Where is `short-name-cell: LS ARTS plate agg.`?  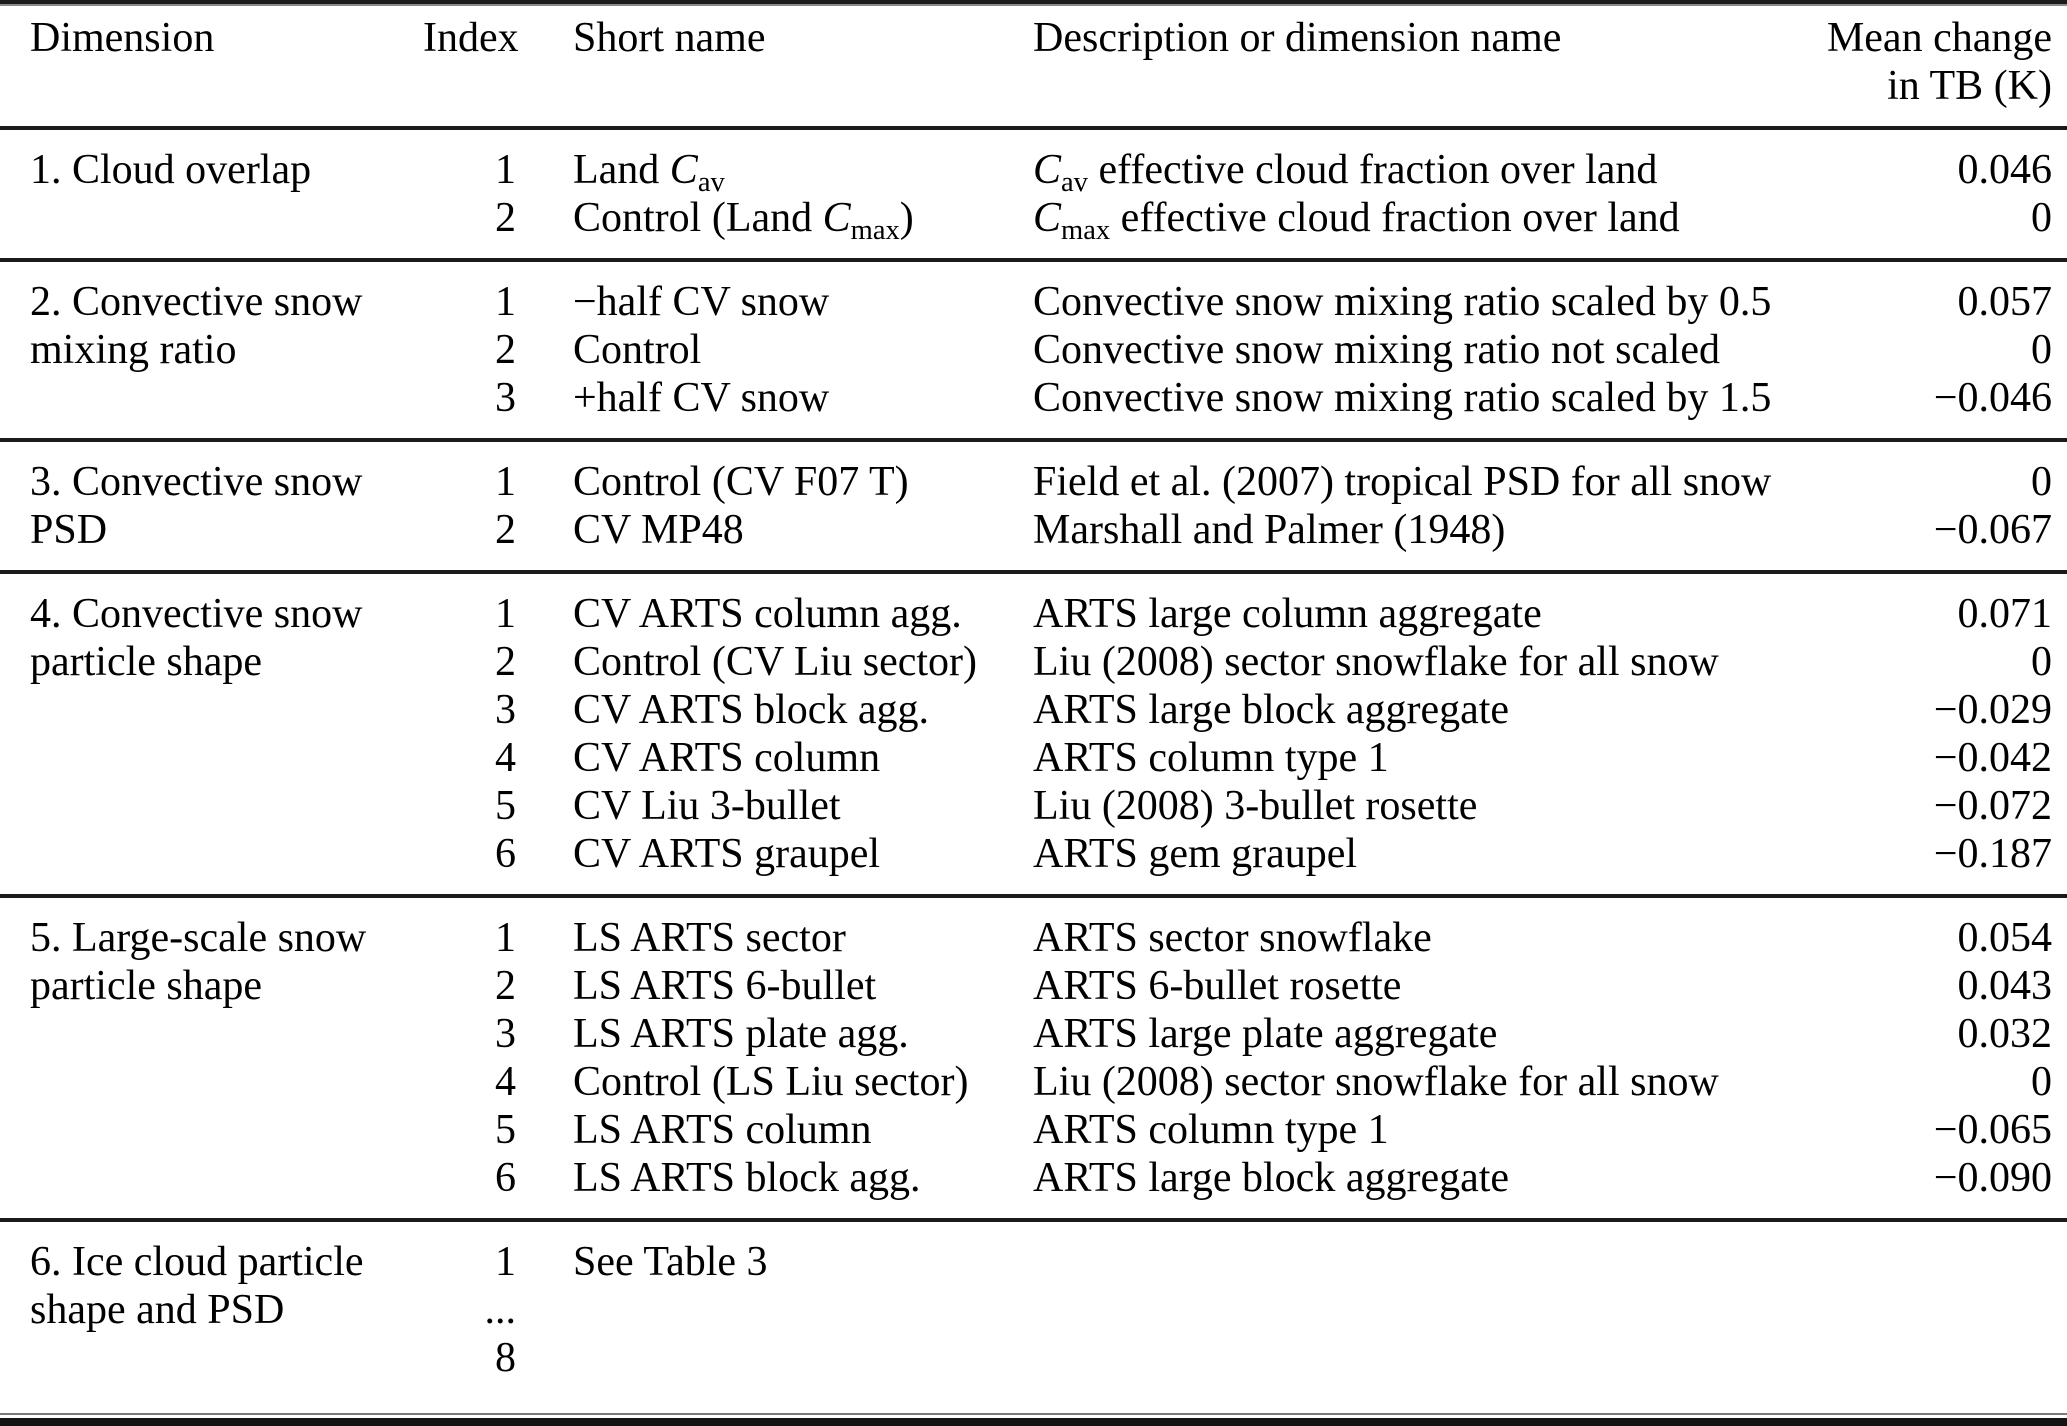
short-name-cell: LS ARTS plate agg. is located at coordinates (741, 1034).